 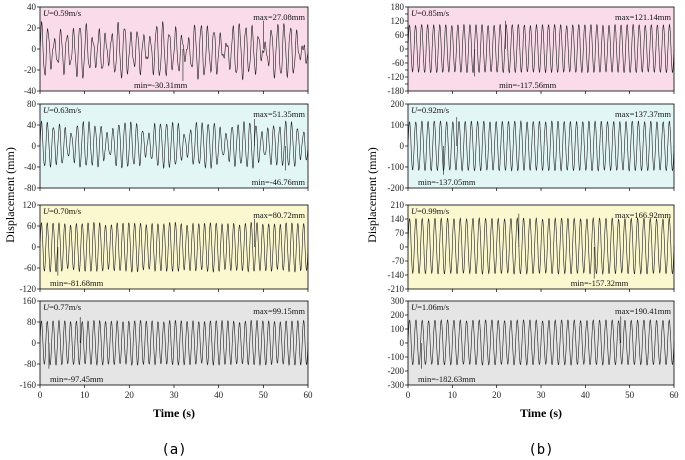 I want to click on velocity-label-a-1: U=0.59m/s, so click(x=62, y=13).